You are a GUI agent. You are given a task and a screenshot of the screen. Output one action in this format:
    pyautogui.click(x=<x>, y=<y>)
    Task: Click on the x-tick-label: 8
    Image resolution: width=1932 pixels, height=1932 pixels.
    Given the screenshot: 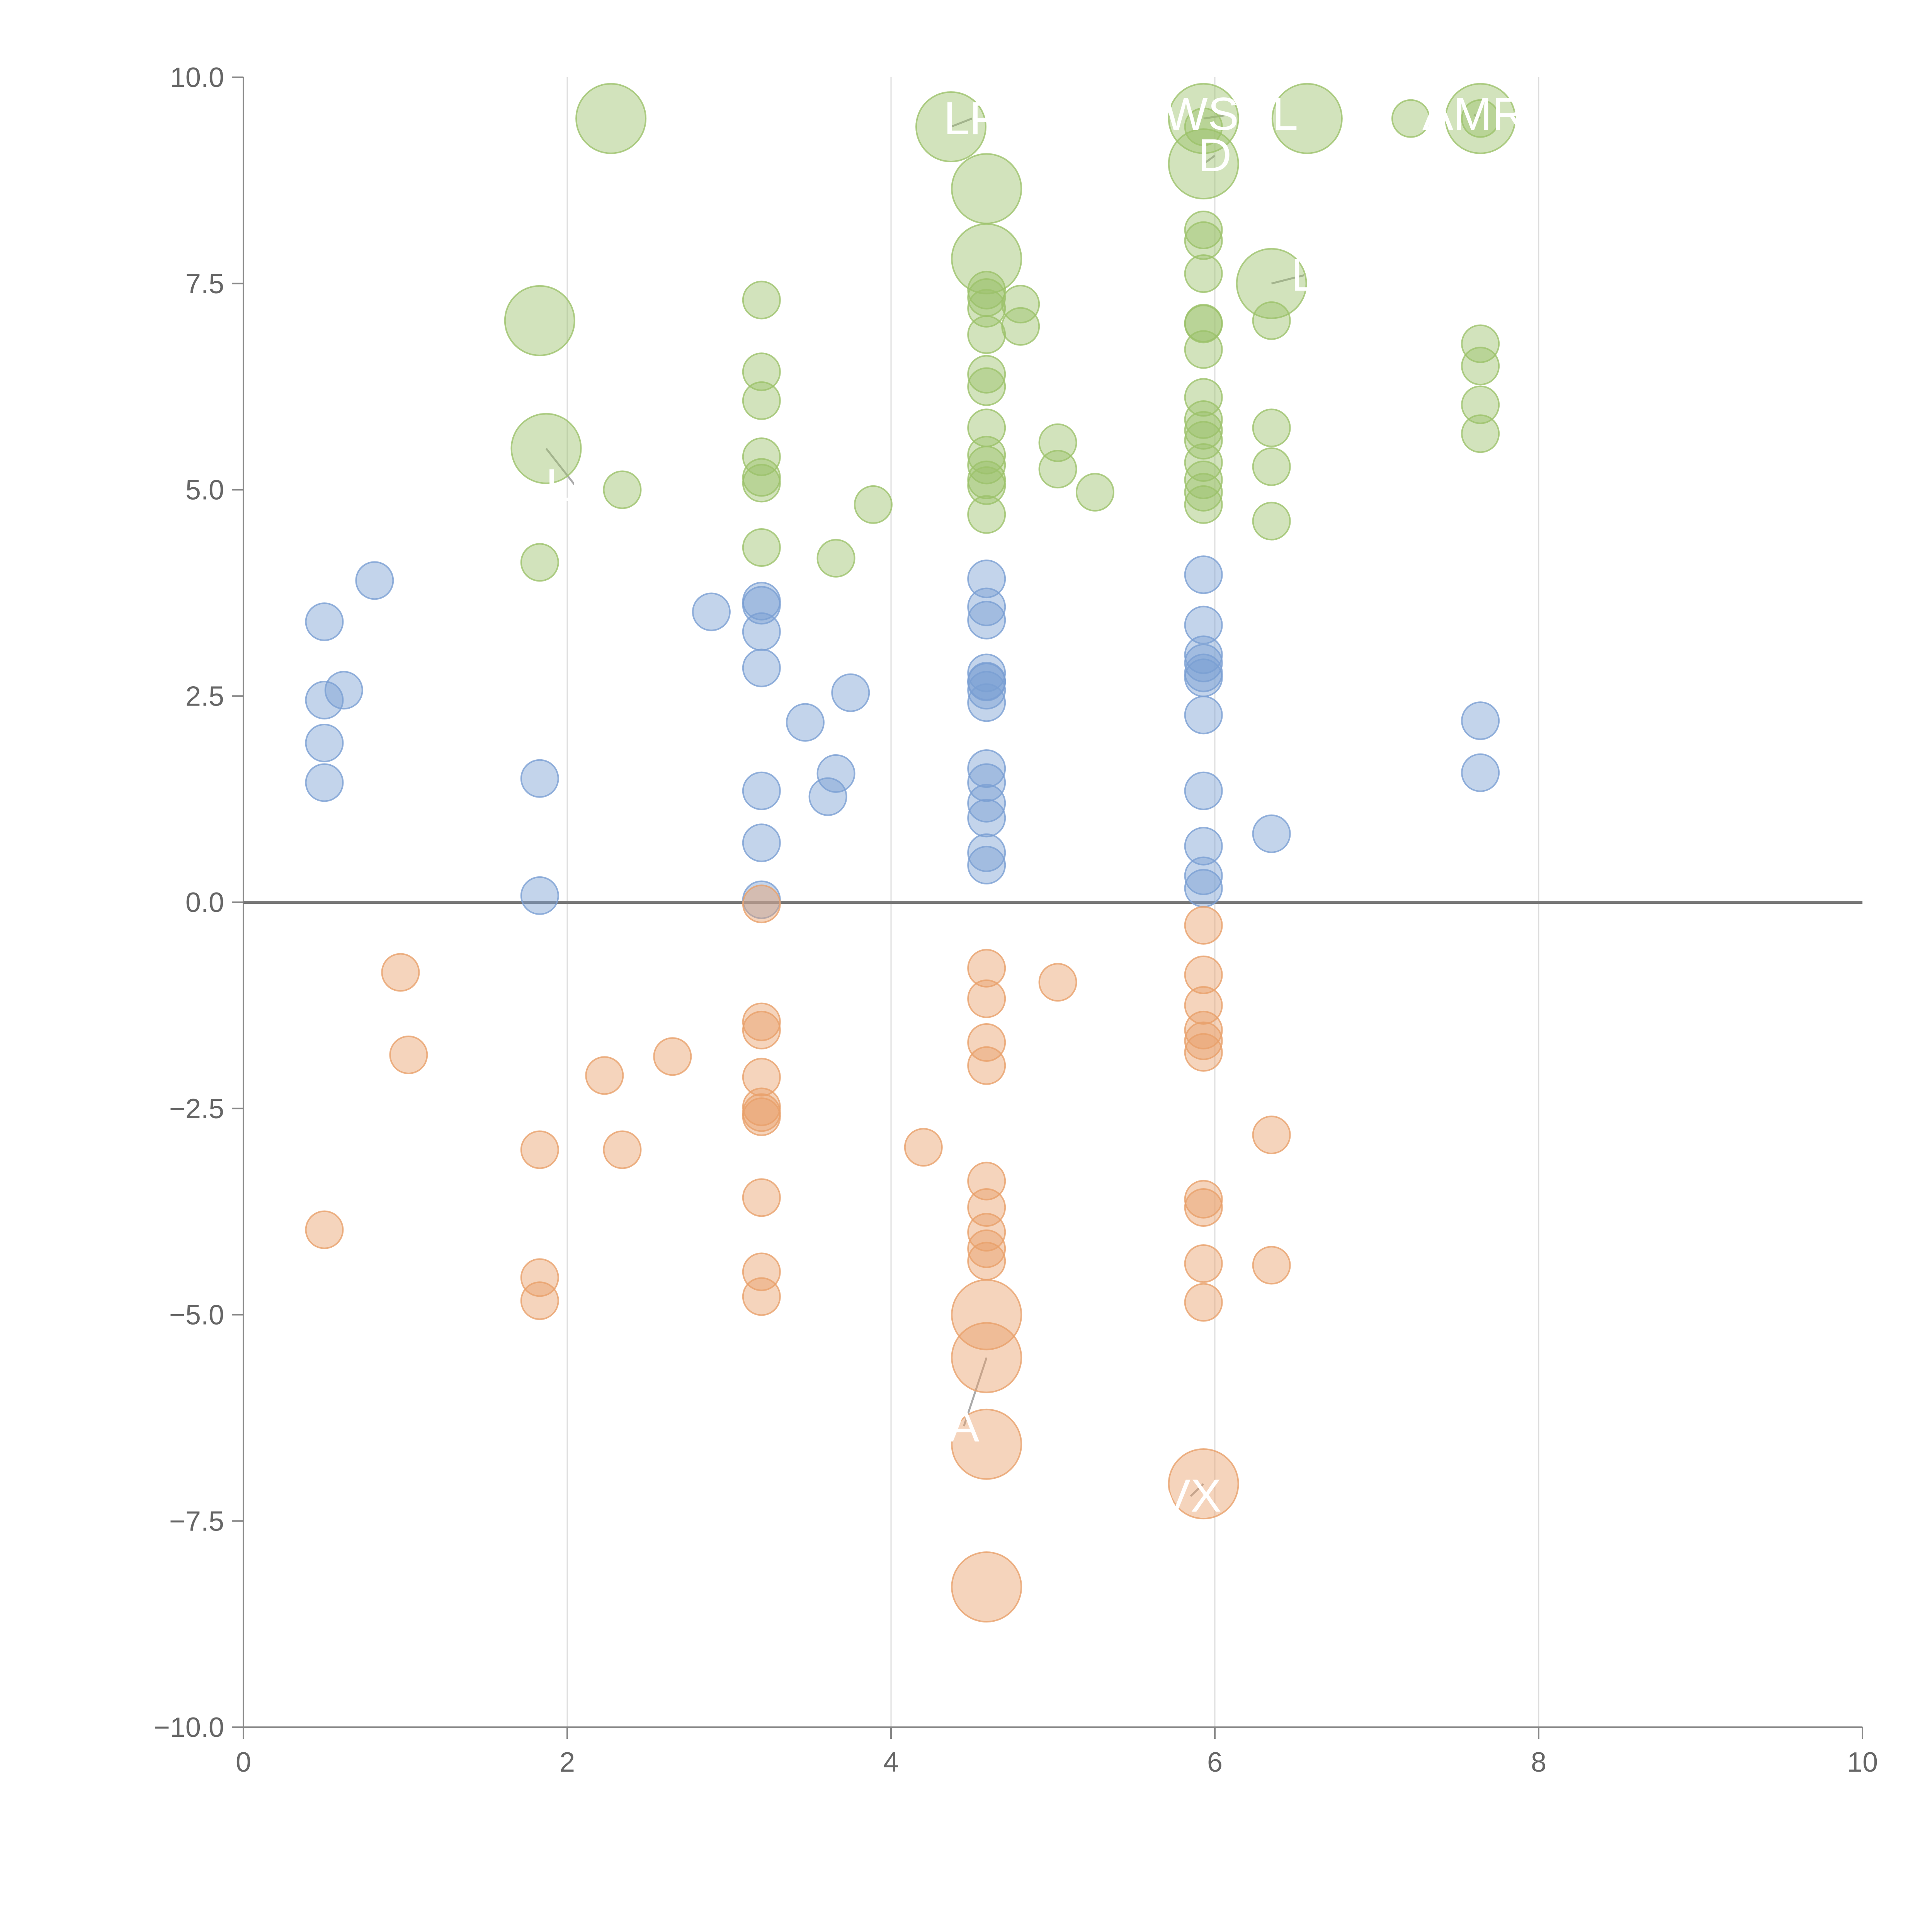 What is the action you would take?
    pyautogui.click(x=1539, y=1763)
    